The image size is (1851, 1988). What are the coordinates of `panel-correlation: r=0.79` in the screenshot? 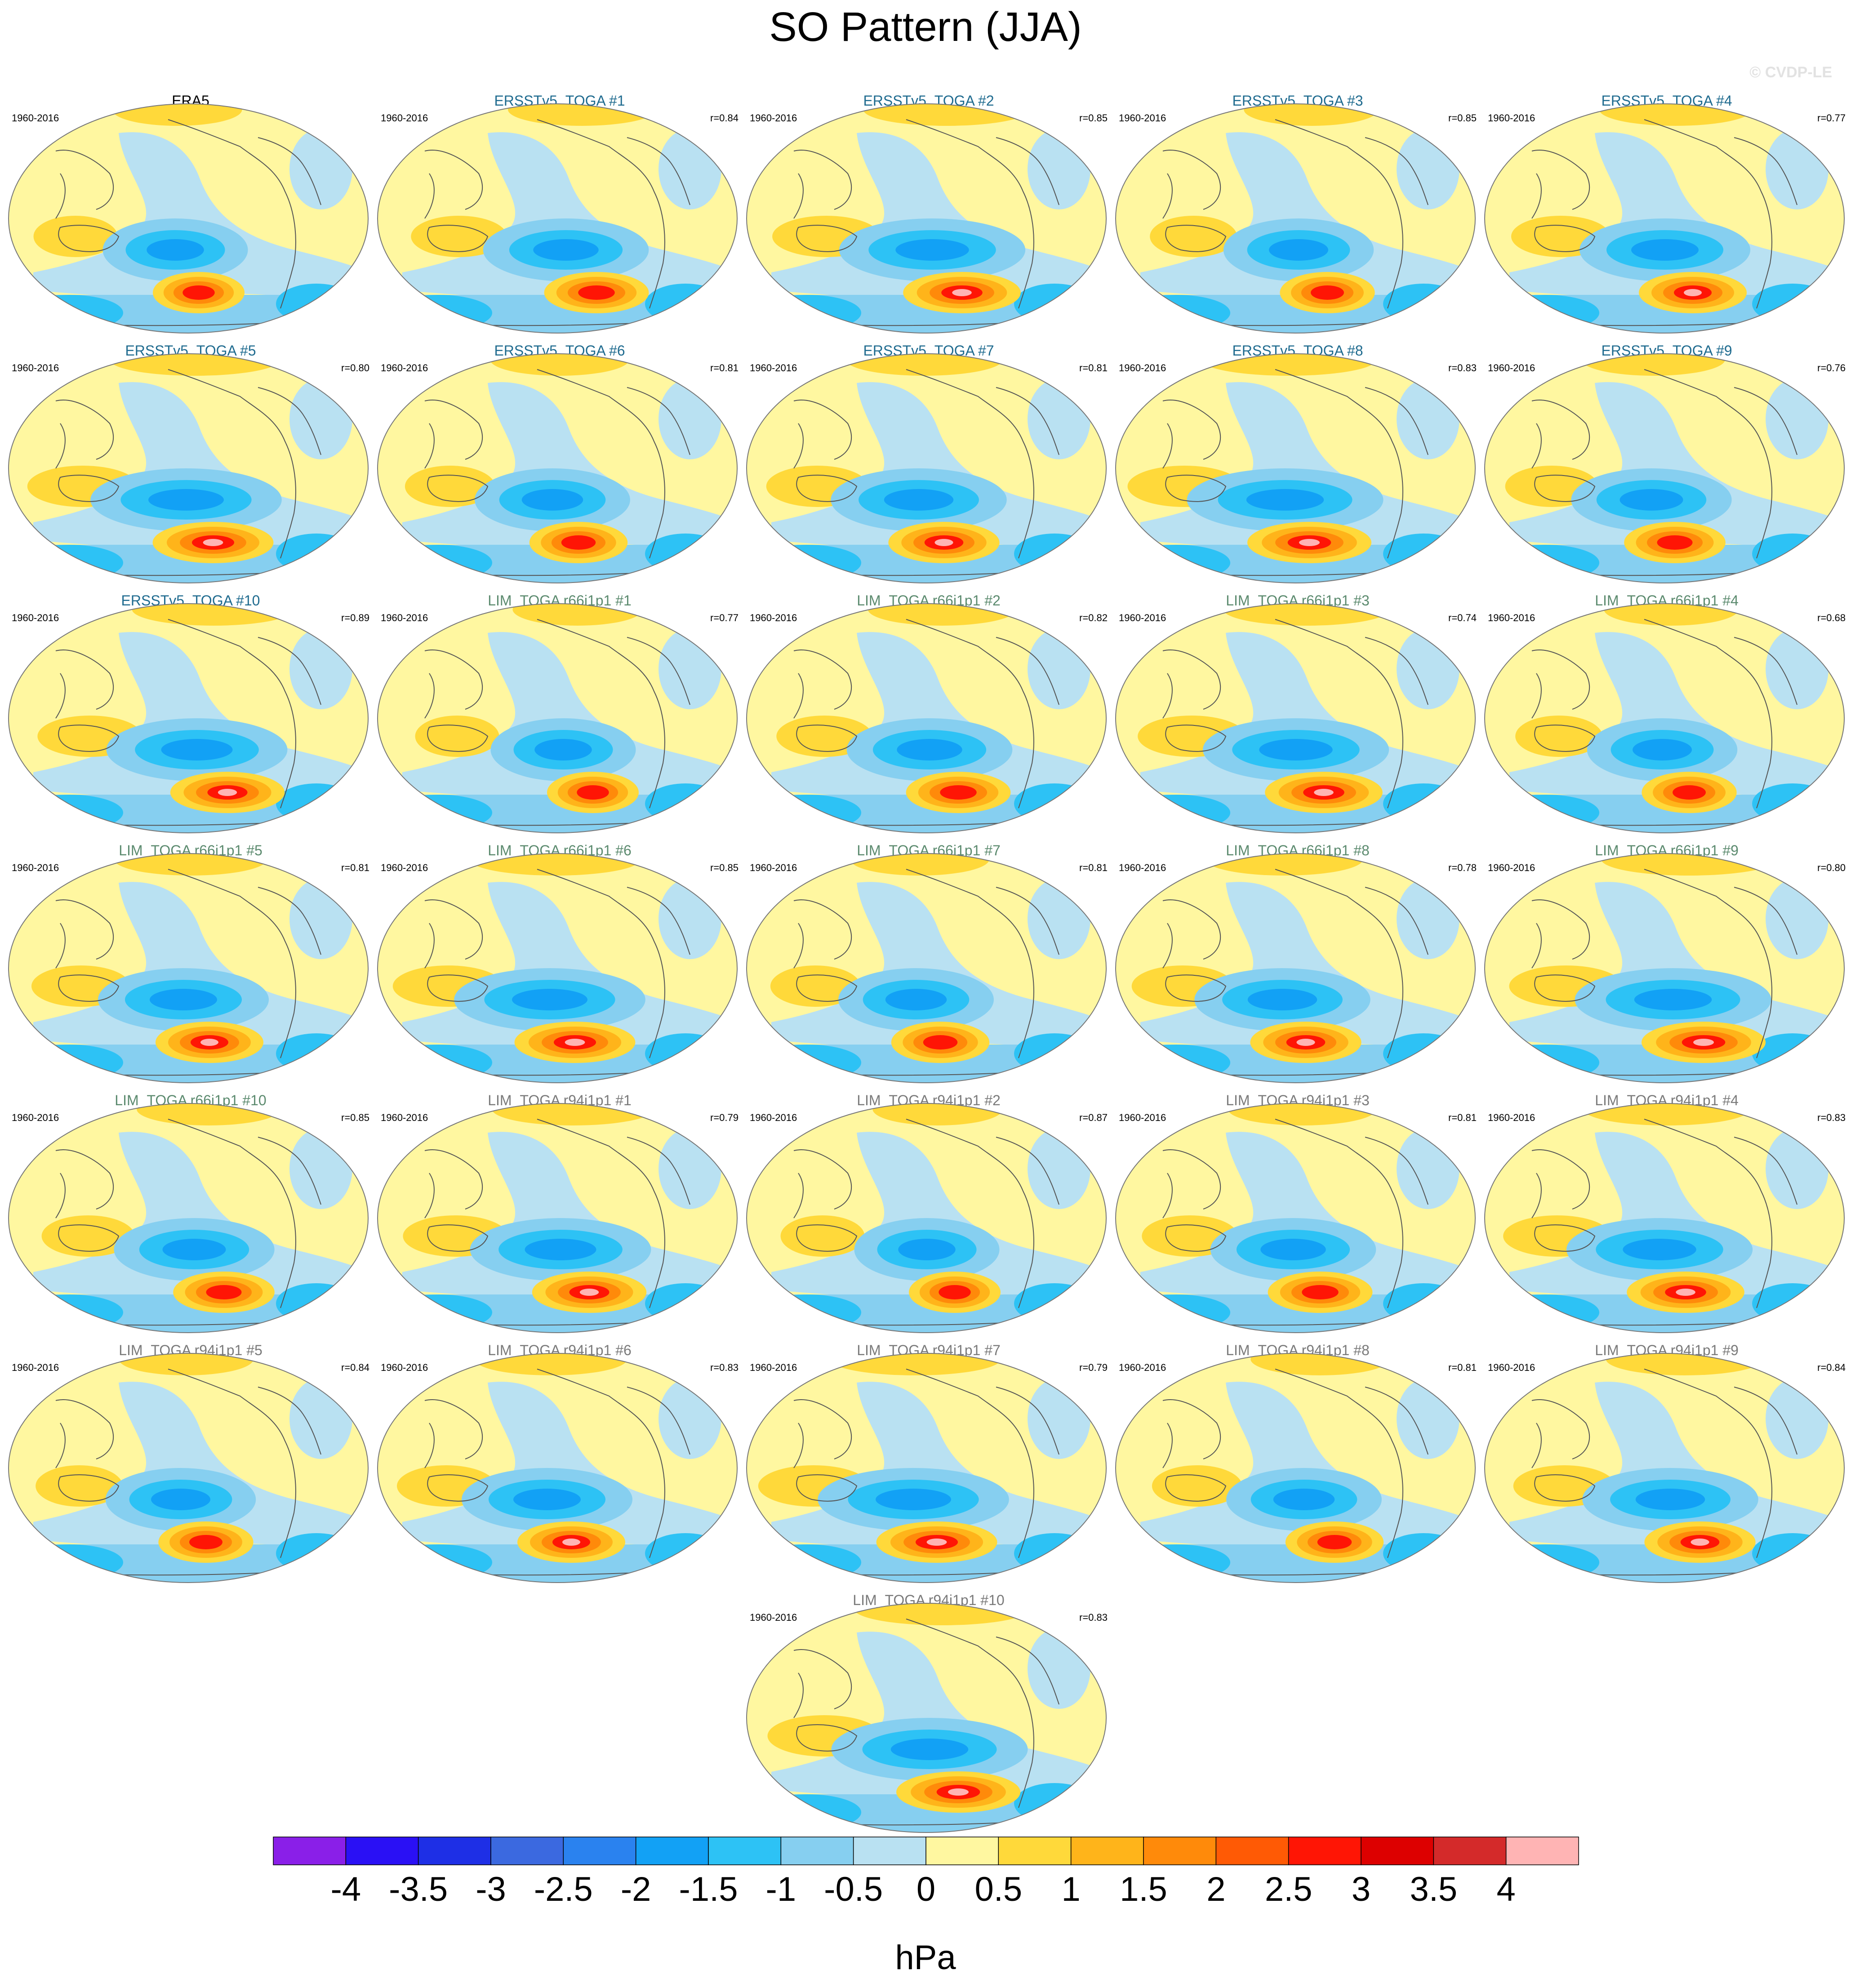 It's located at (1093, 1367).